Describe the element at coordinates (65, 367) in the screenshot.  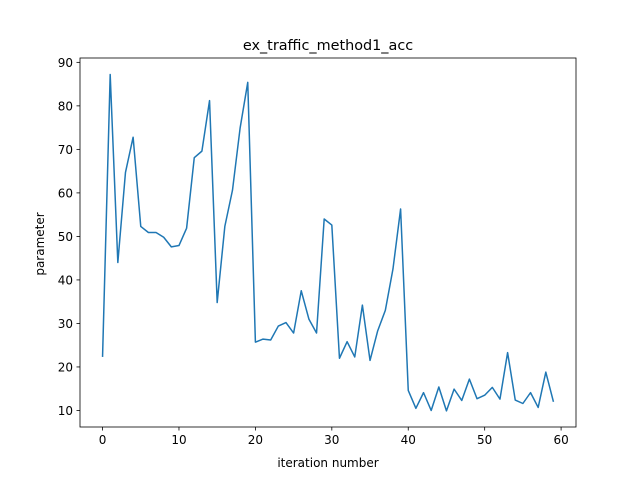
I see `y-tick-label: 20` at that location.